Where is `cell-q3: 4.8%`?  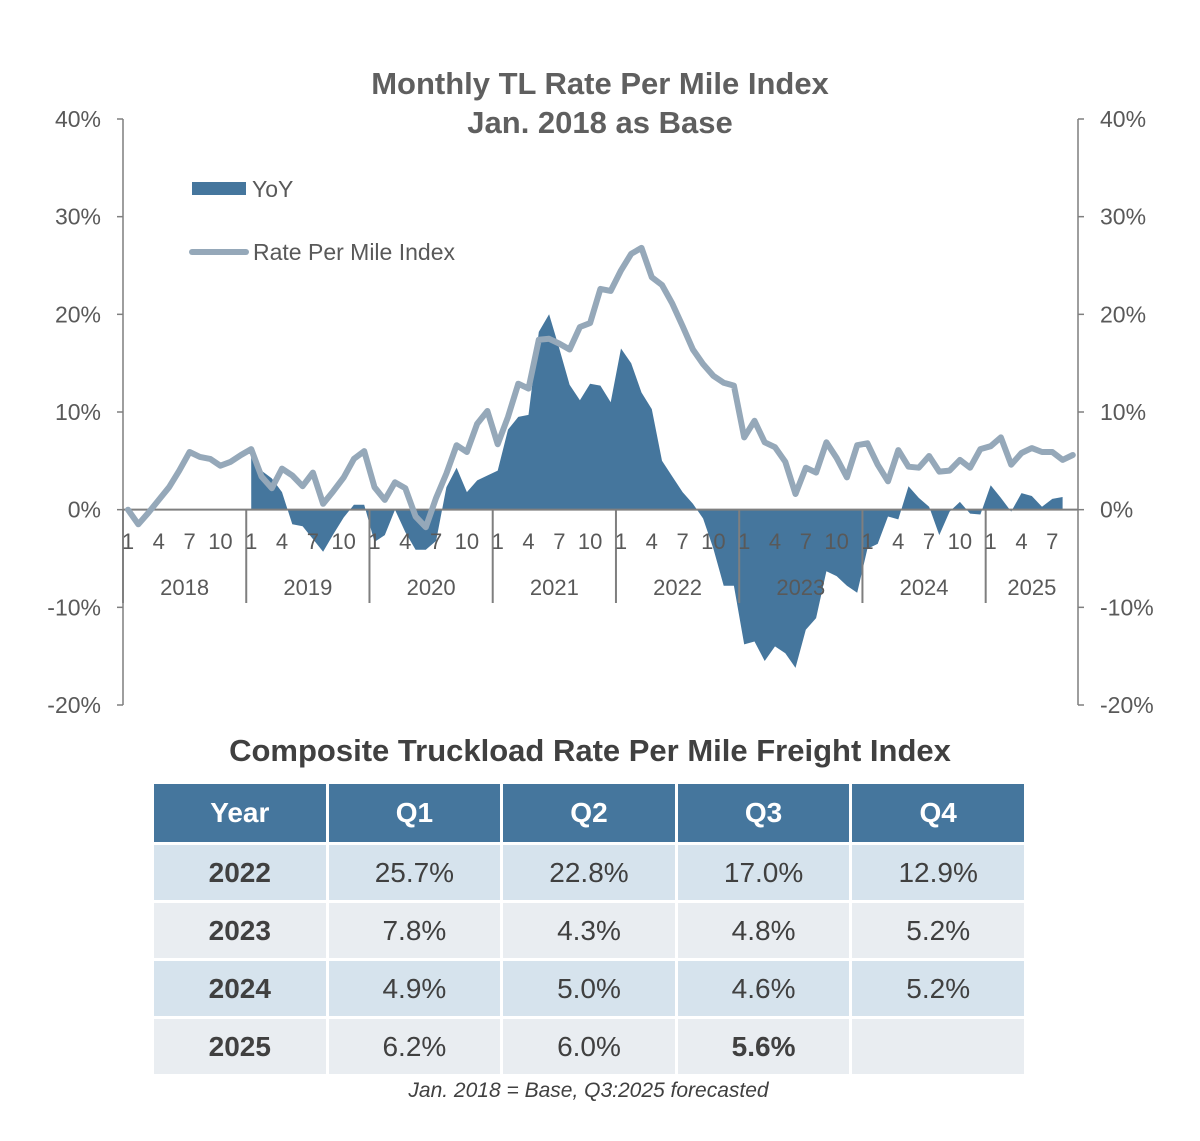
cell-q3: 4.8% is located at coordinates (763, 930).